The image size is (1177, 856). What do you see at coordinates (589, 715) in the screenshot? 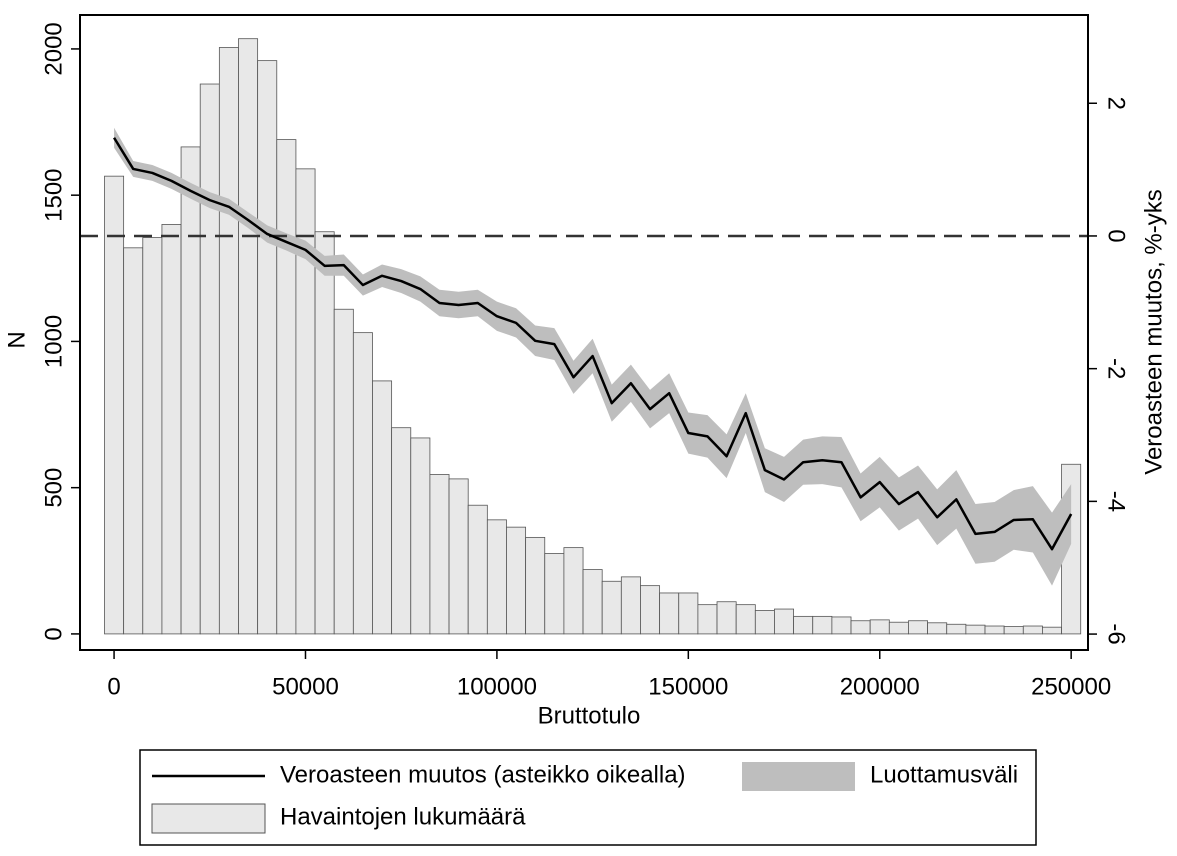
I see `x-axis-title: Bruttotulo` at bounding box center [589, 715].